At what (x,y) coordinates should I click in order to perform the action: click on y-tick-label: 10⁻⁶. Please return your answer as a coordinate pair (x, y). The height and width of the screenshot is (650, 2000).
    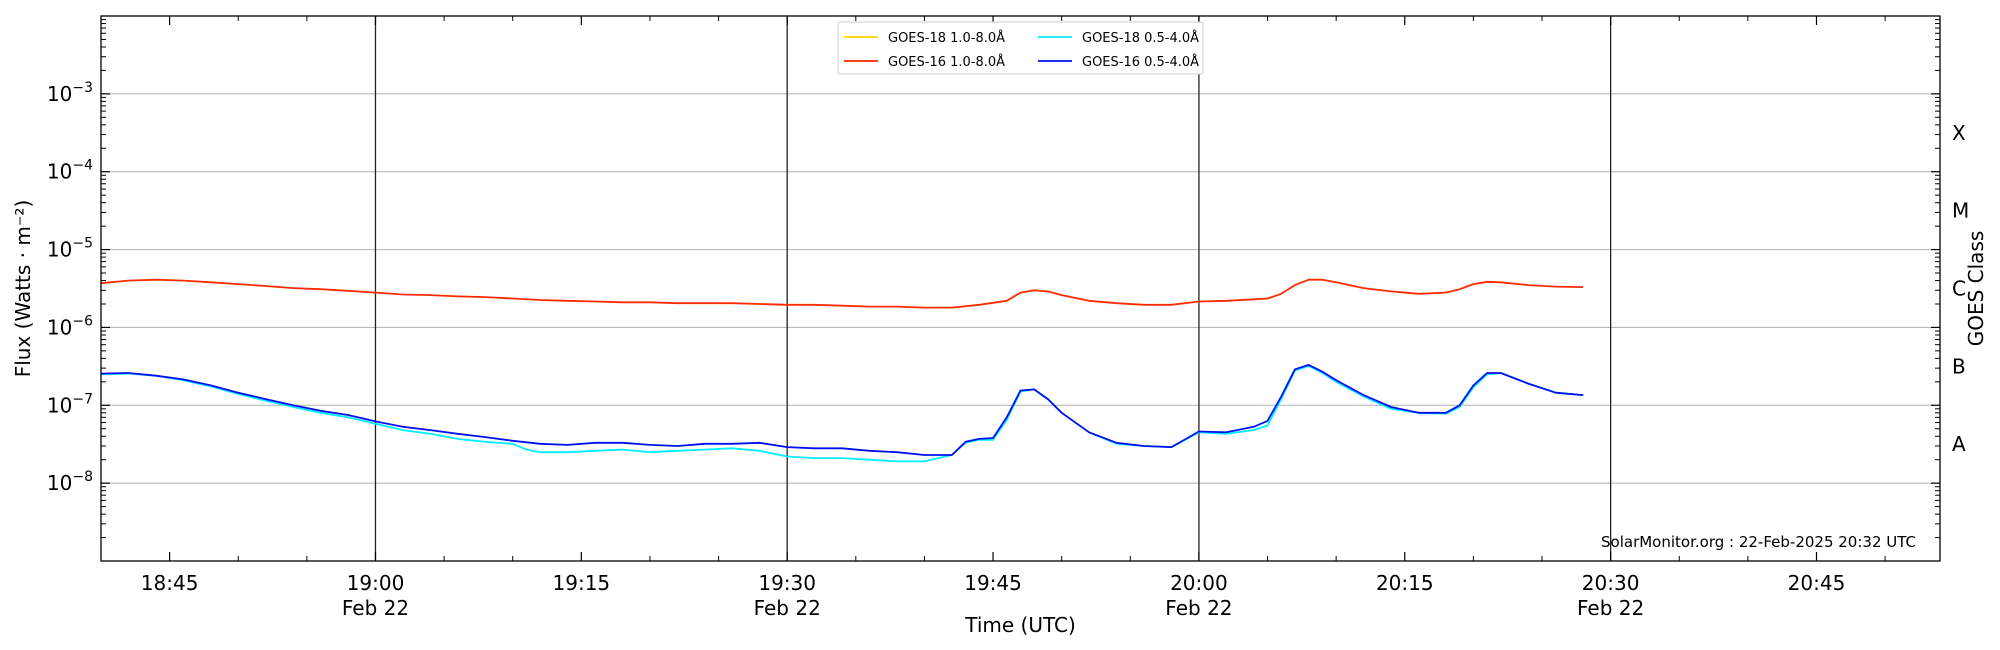
    Looking at the image, I should click on (70, 326).